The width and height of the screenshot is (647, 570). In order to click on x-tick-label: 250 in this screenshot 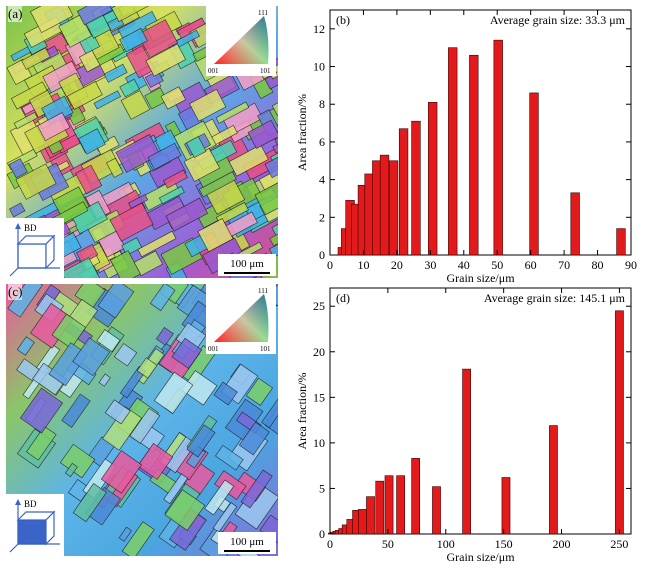, I will do `click(619, 544)`.